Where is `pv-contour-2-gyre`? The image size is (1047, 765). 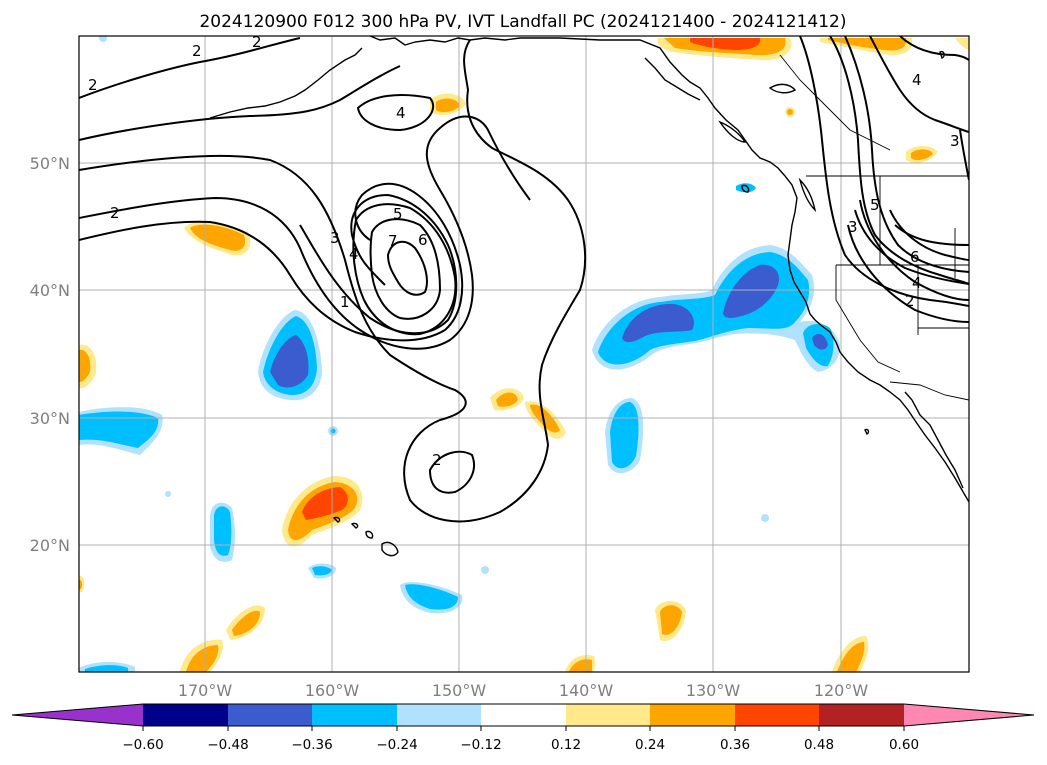
pv-contour-2-gyre is located at coordinates (451, 472).